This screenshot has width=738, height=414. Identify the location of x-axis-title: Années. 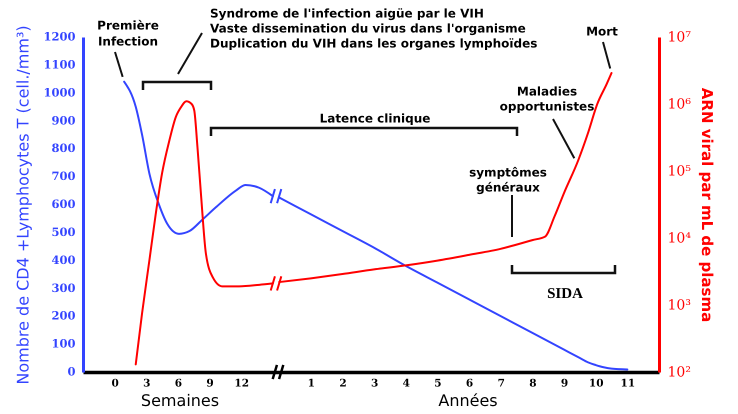
(468, 400).